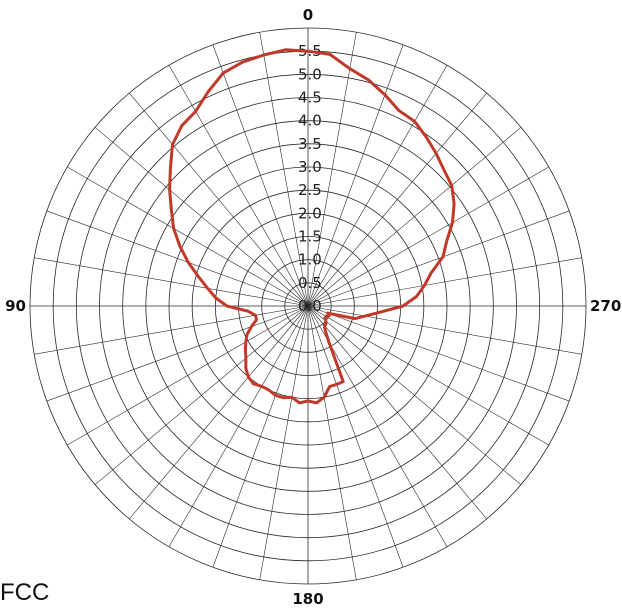 The width and height of the screenshot is (622, 614). What do you see at coordinates (310, 121) in the screenshot?
I see `r-tick-label: 4.0` at bounding box center [310, 121].